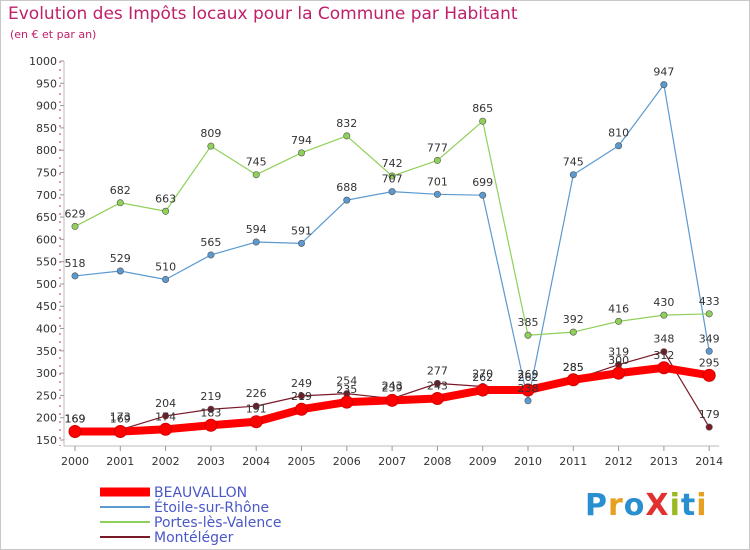  What do you see at coordinates (663, 339) in the screenshot?
I see `data-label: 348` at bounding box center [663, 339].